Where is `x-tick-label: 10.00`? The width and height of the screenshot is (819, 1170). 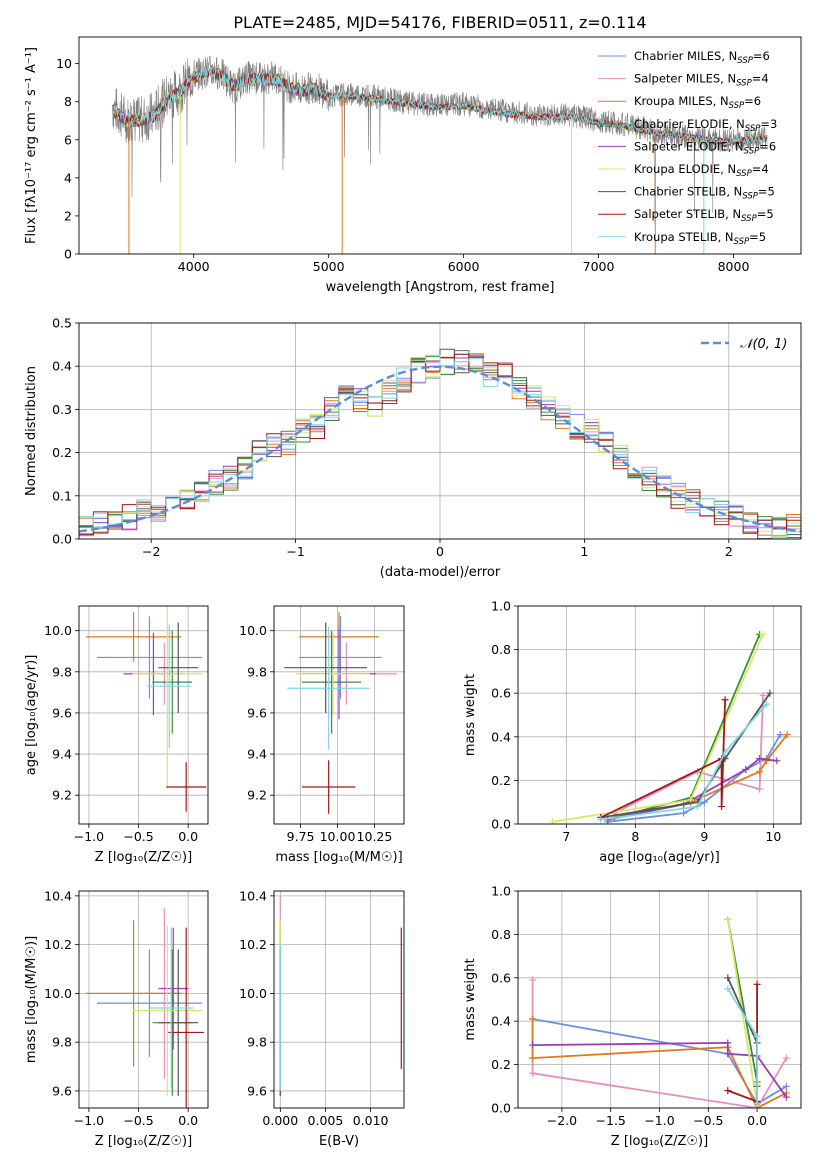
x-tick-label: 10.00 is located at coordinates (338, 836).